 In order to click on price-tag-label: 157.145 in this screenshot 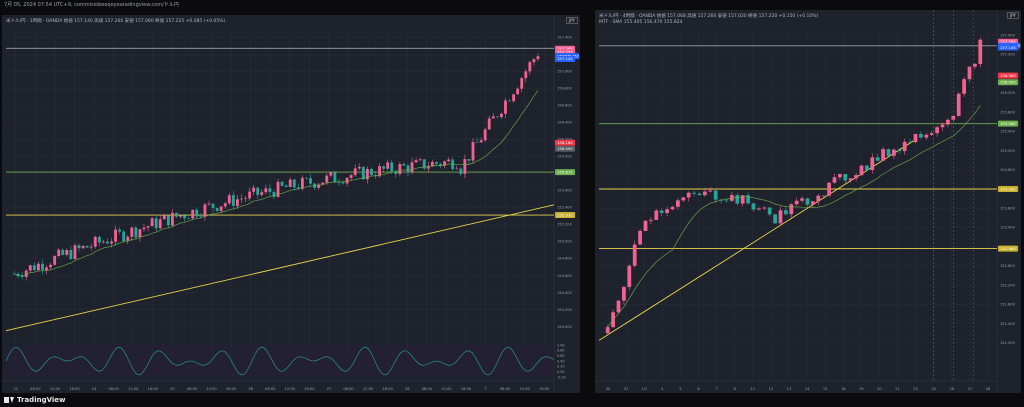, I will do `click(1008, 47)`.